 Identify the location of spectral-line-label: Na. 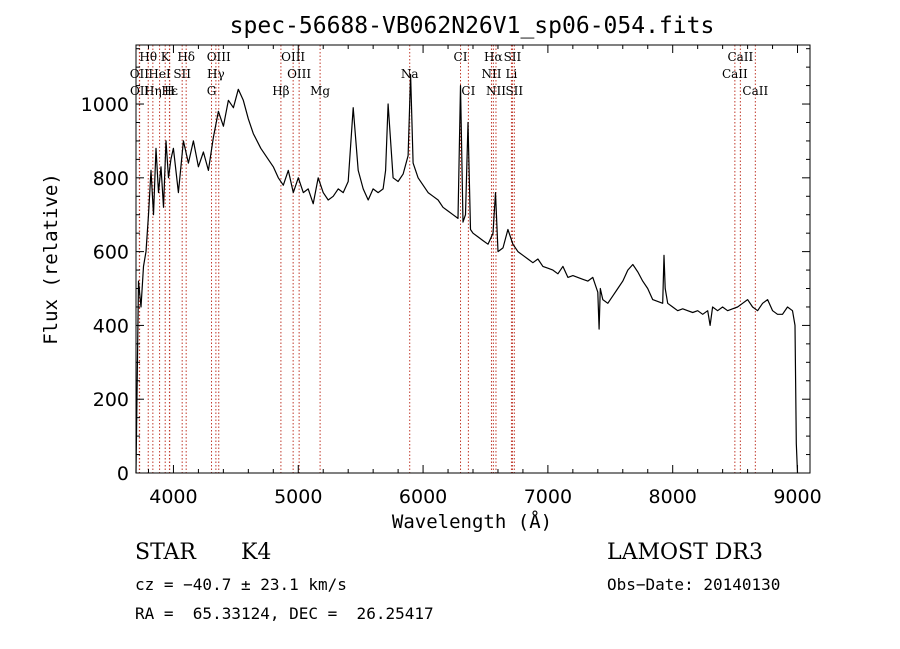
(410, 74).